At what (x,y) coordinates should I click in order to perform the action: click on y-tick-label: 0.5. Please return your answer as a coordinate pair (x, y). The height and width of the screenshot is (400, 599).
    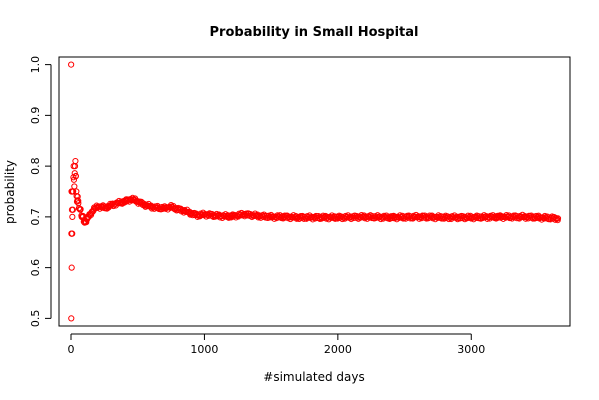
    Looking at the image, I should click on (35, 319).